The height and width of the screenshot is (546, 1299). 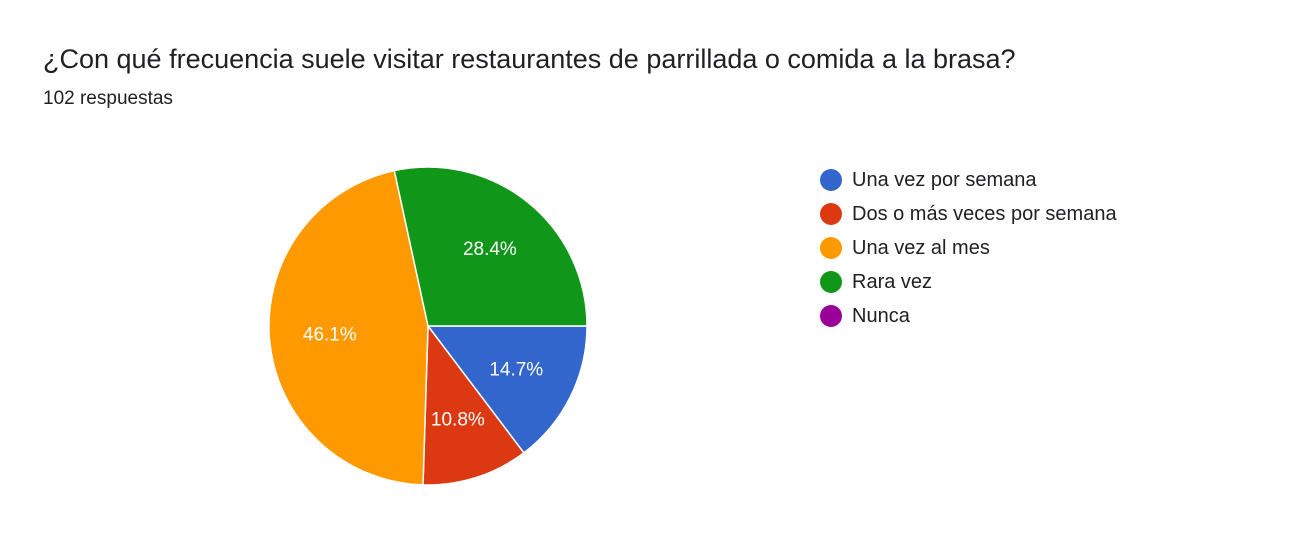 I want to click on legend-item: Una vez por semana, so click(x=968, y=180).